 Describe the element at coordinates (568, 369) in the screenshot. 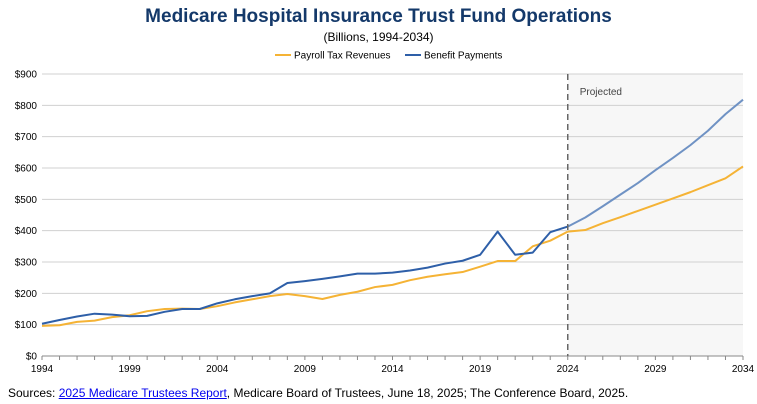

I see `x-tick-label: 2024` at that location.